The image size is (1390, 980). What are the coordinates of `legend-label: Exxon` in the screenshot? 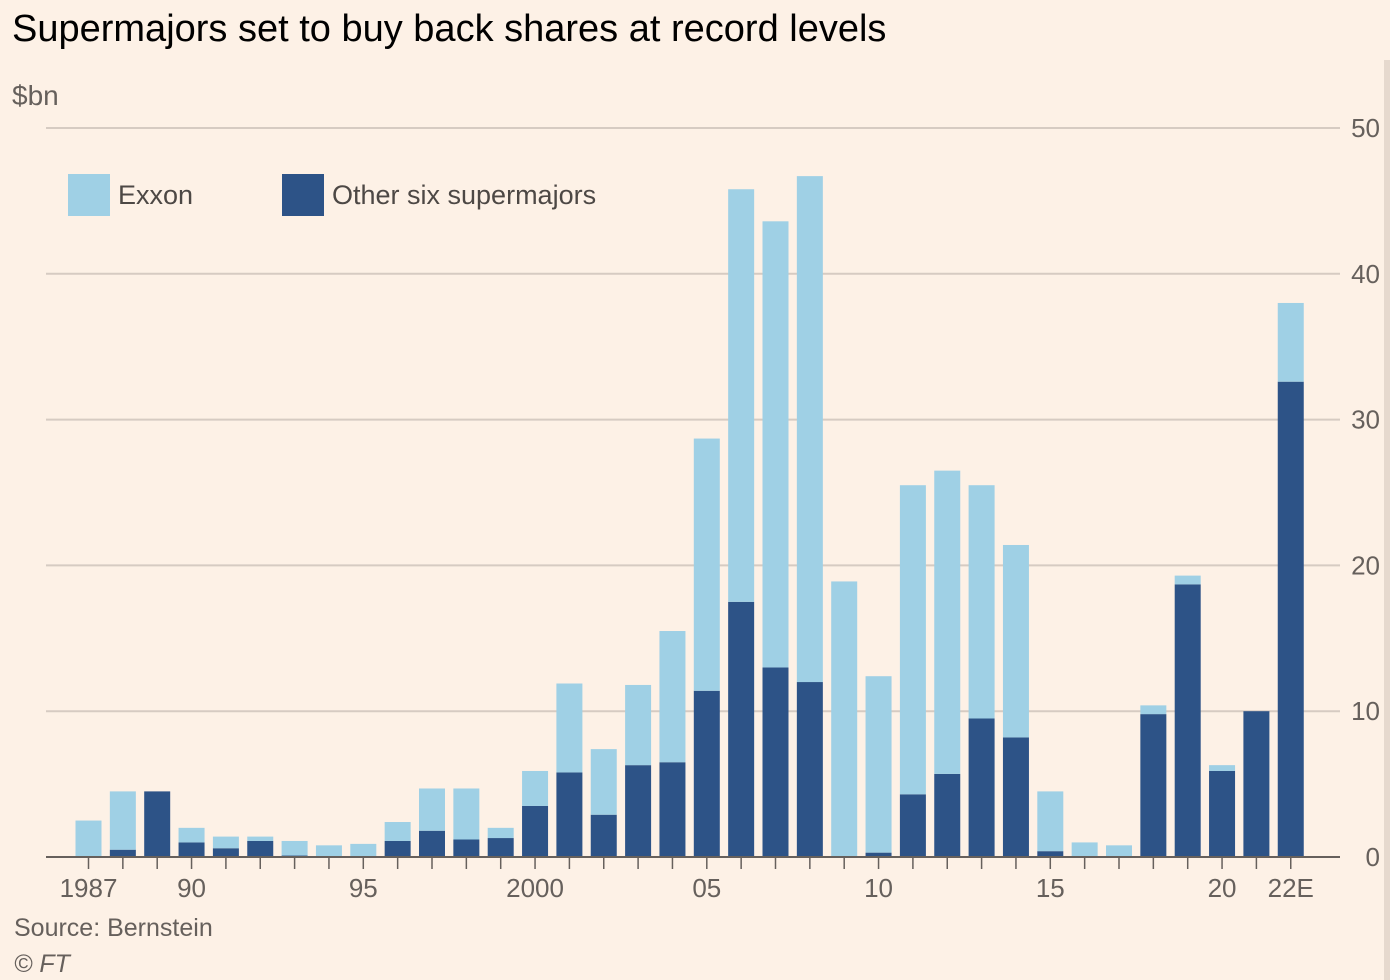 It's located at (155, 195).